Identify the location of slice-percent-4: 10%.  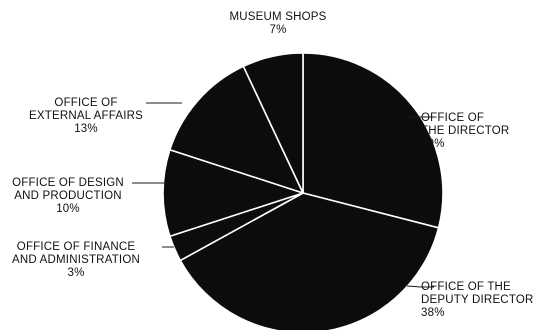
(68, 209).